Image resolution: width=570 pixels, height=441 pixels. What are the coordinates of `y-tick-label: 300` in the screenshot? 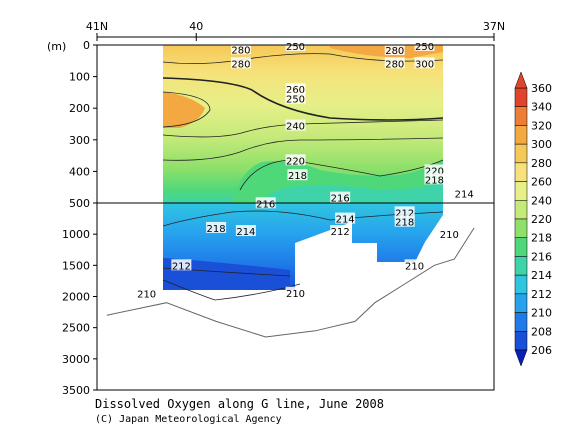 It's located at (79, 140).